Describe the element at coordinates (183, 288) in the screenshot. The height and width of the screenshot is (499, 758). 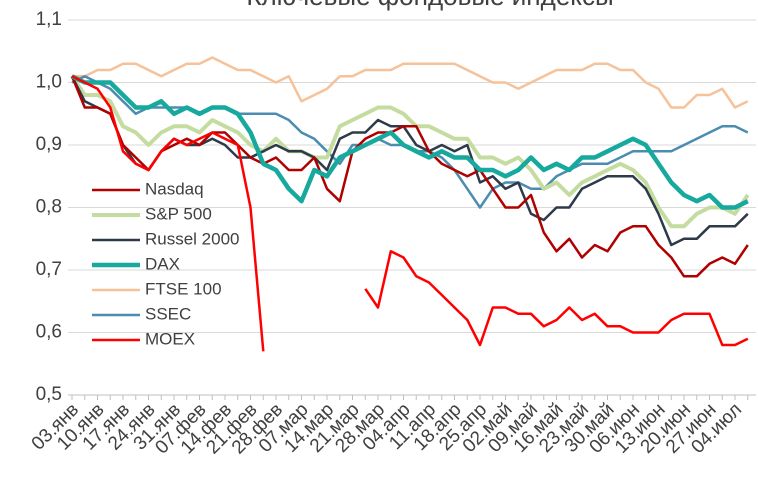
I see `legend-label: FTSE 100` at that location.